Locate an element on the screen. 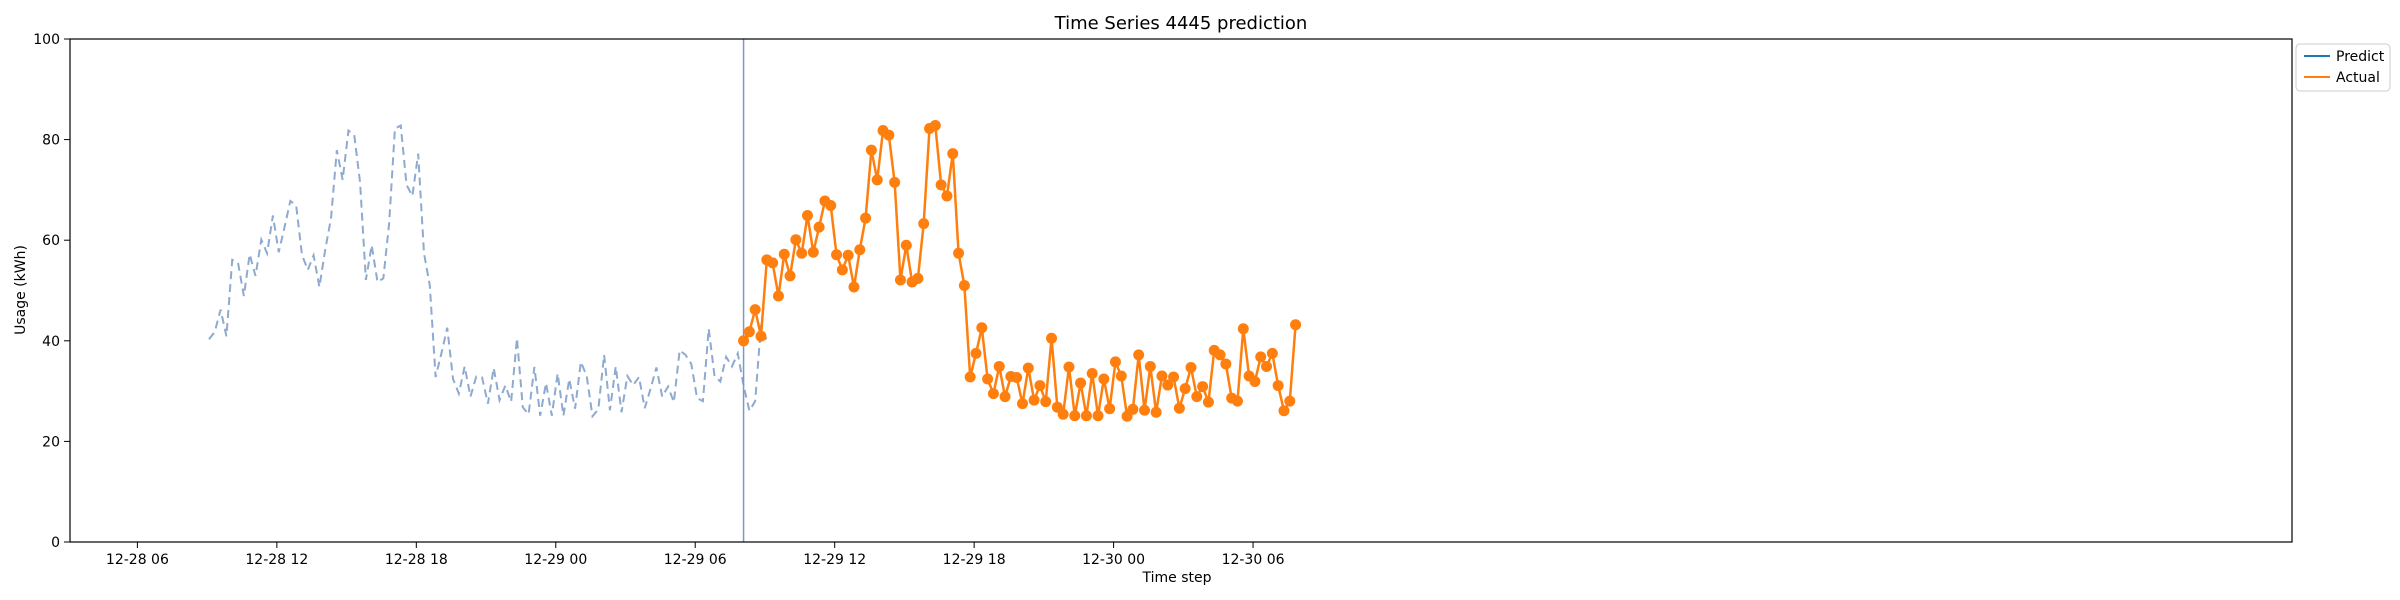 This screenshot has height=600, width=2400. x-axis-label: Time step is located at coordinates (1177, 578).